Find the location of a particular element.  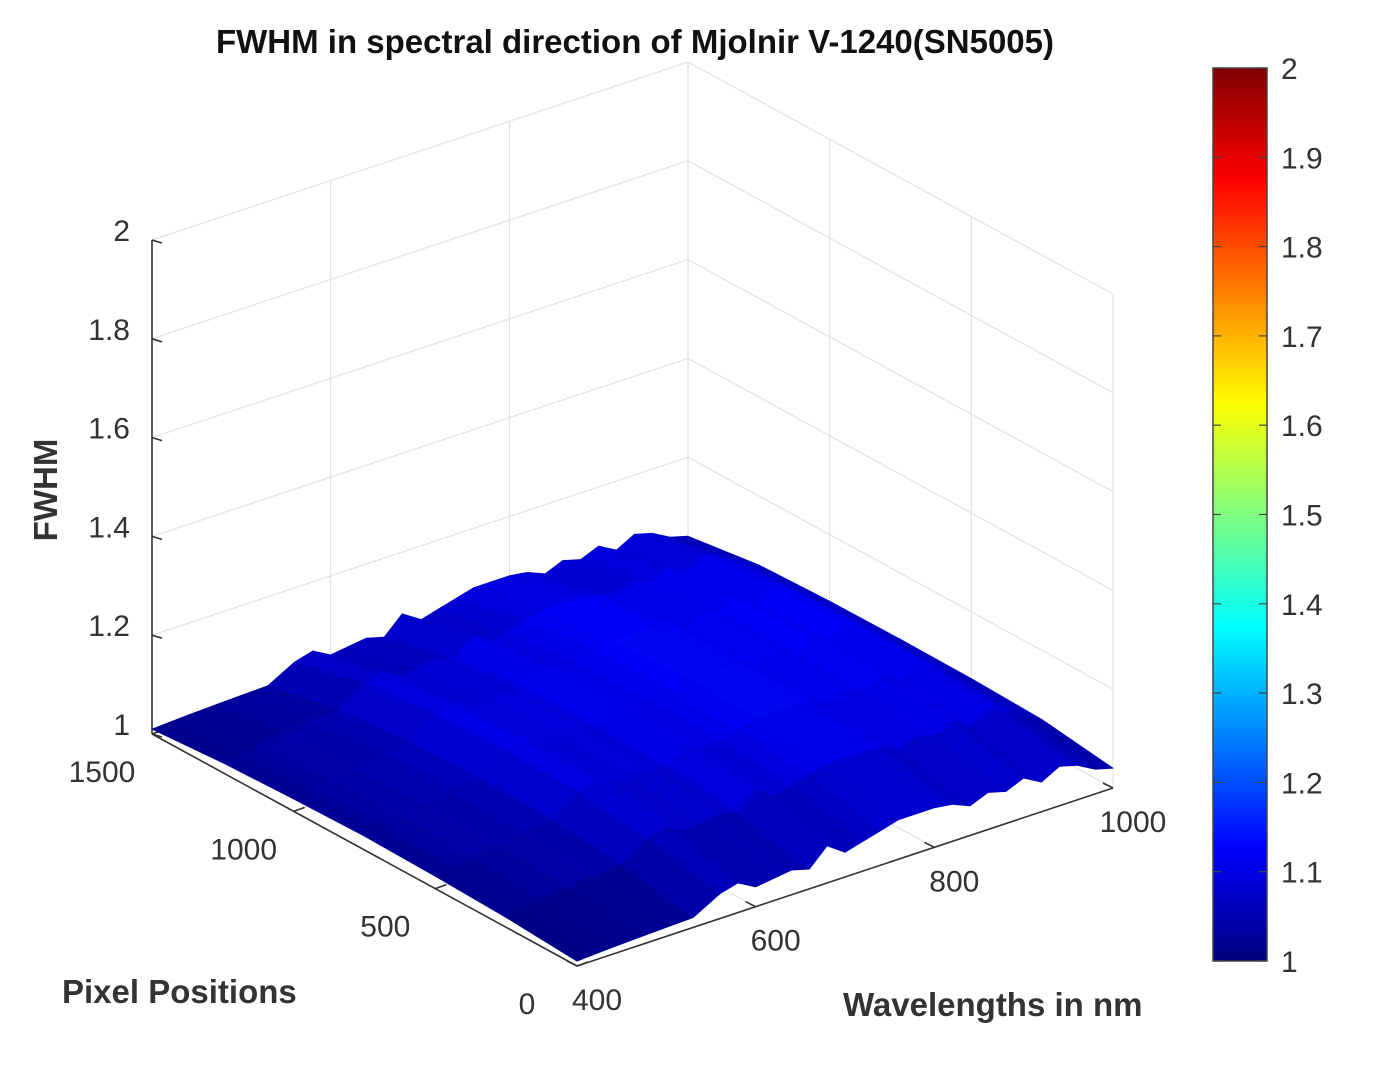

z-tick-label: 1 is located at coordinates (121, 725).